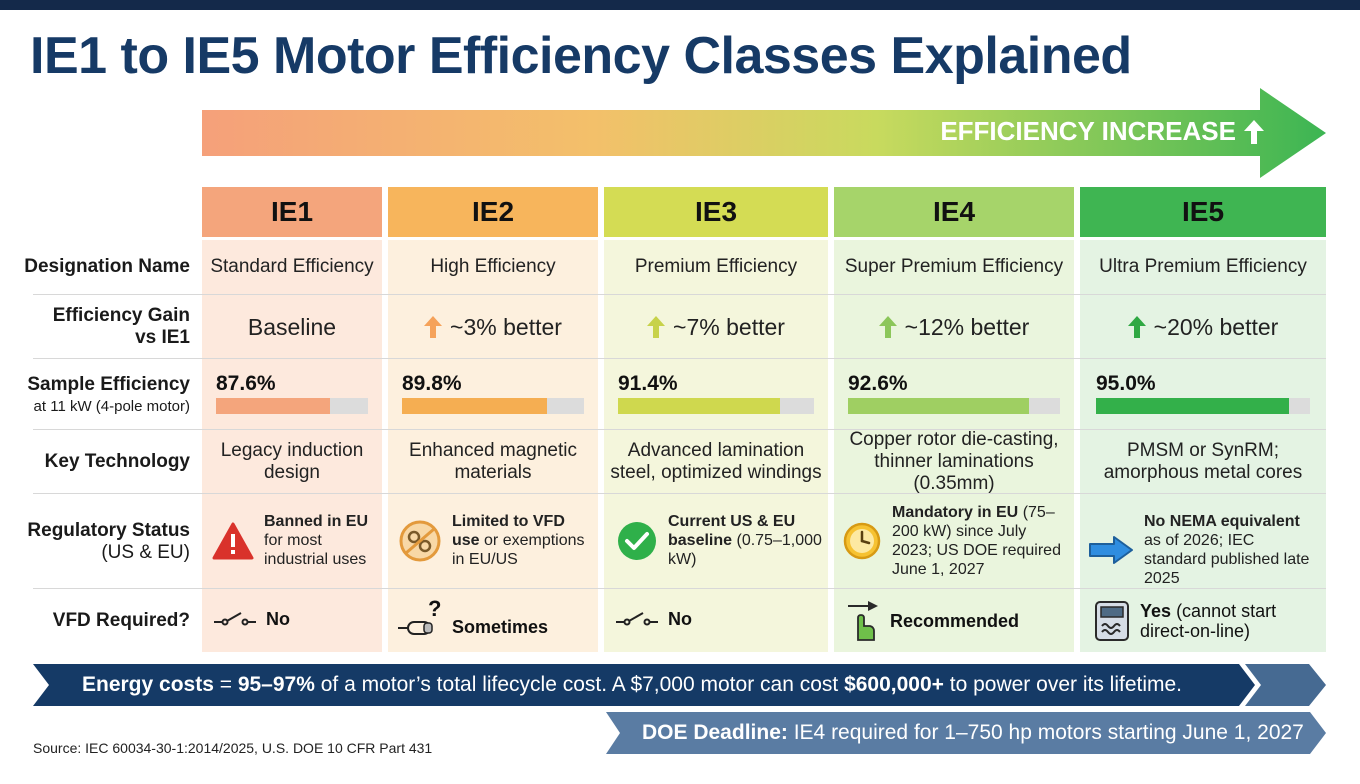  What do you see at coordinates (225, 684) in the screenshot?
I see `banner-text: =` at bounding box center [225, 684].